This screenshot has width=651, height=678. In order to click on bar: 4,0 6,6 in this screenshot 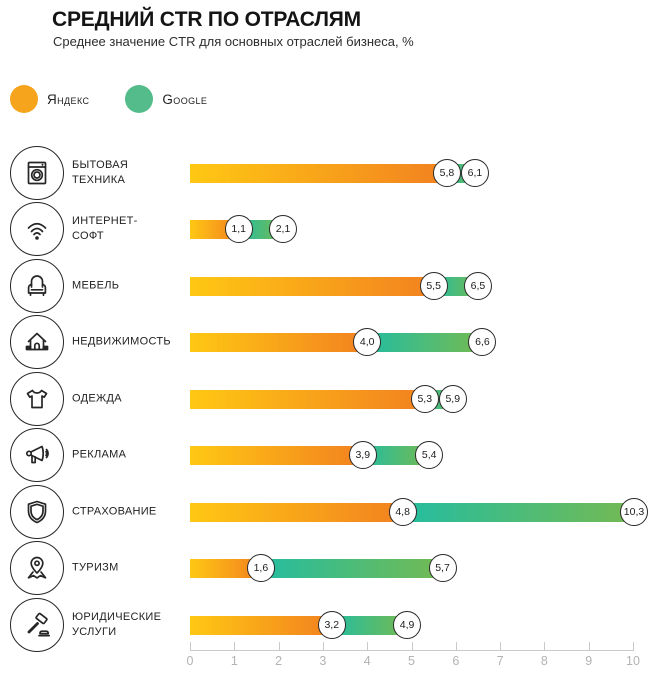, I will do `click(420, 342)`.